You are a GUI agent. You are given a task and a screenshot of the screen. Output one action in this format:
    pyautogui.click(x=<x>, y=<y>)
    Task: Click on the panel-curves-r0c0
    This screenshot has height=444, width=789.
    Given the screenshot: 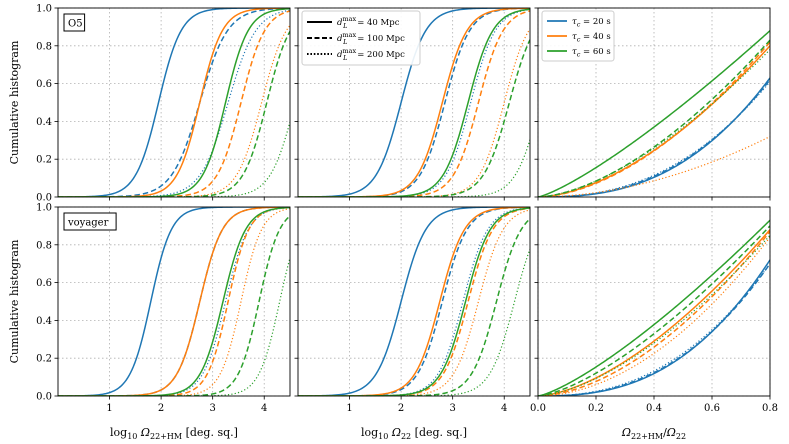 What is the action you would take?
    pyautogui.click(x=174, y=102)
    